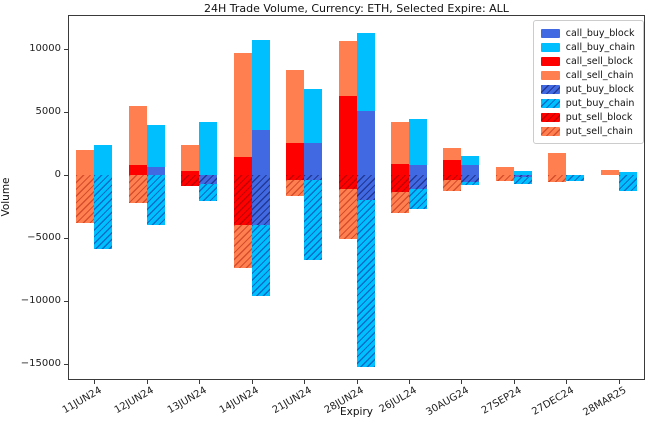 The height and width of the screenshot is (429, 653). I want to click on bar-call_buy_chain-13JUN24, so click(208, 148).